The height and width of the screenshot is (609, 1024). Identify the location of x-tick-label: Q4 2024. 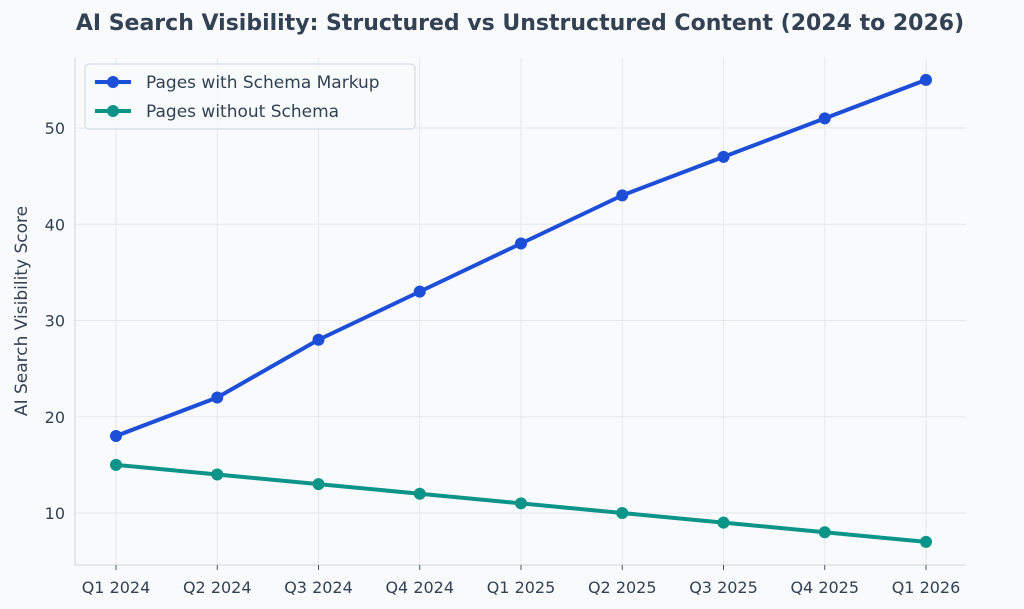
(419, 587).